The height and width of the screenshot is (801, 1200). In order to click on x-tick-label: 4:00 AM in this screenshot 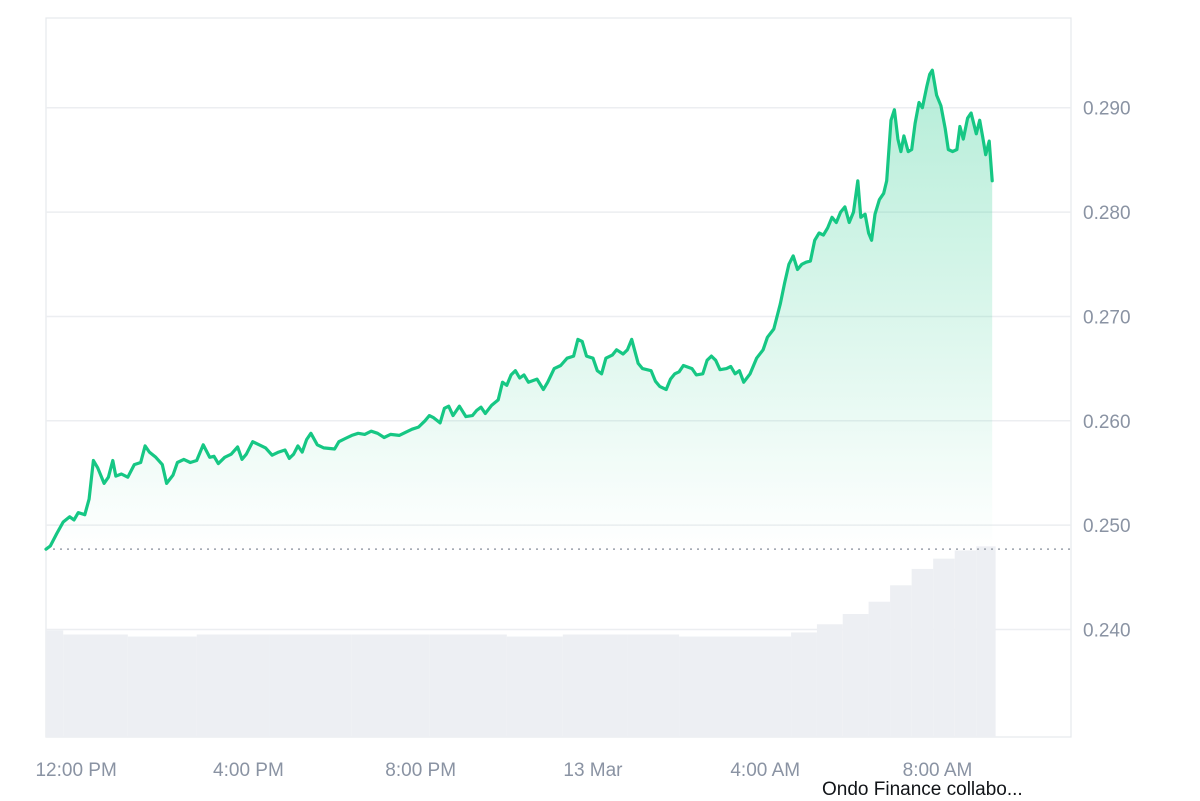, I will do `click(765, 770)`.